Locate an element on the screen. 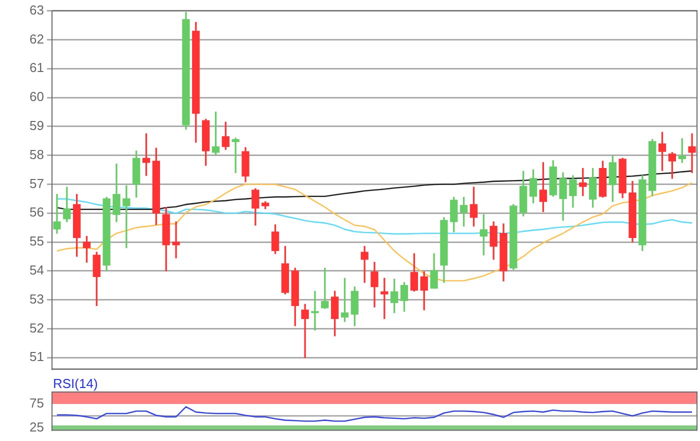 Image resolution: width=700 pixels, height=441 pixels. y-tick-label: 51 is located at coordinates (37, 356).